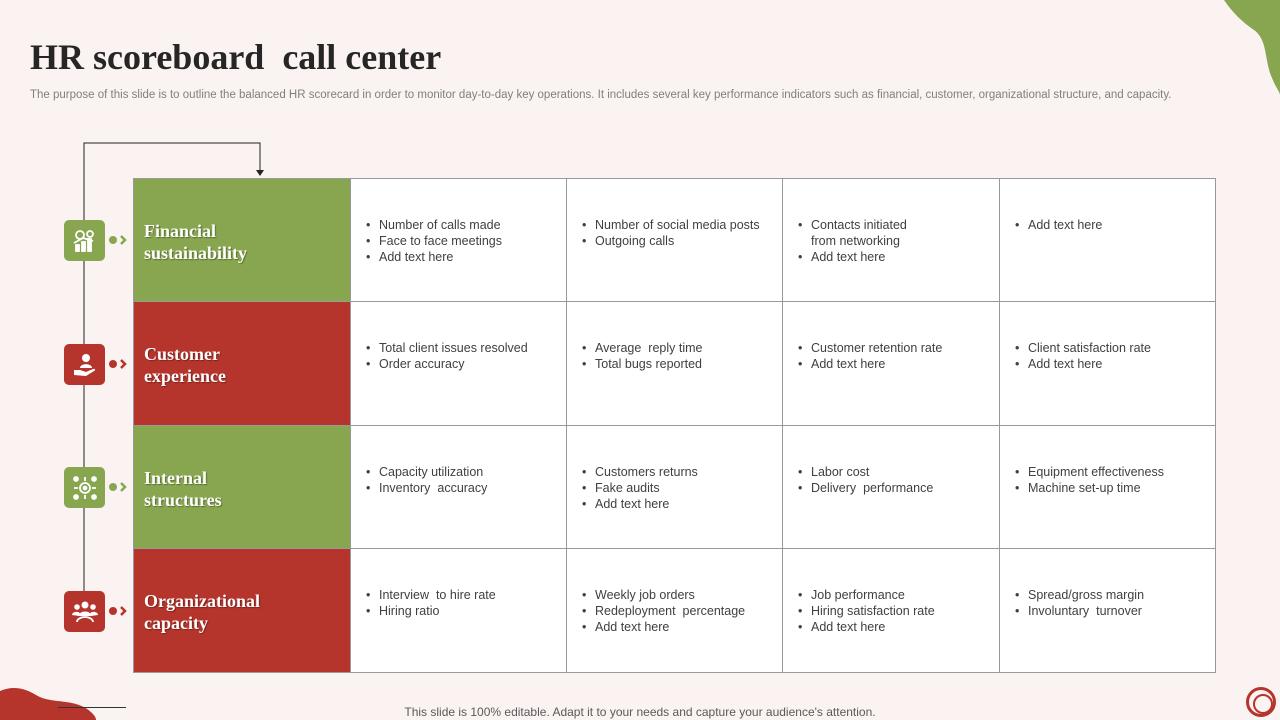 This screenshot has width=1280, height=720. I want to click on kpi-item: Involuntary turnover, so click(1108, 611).